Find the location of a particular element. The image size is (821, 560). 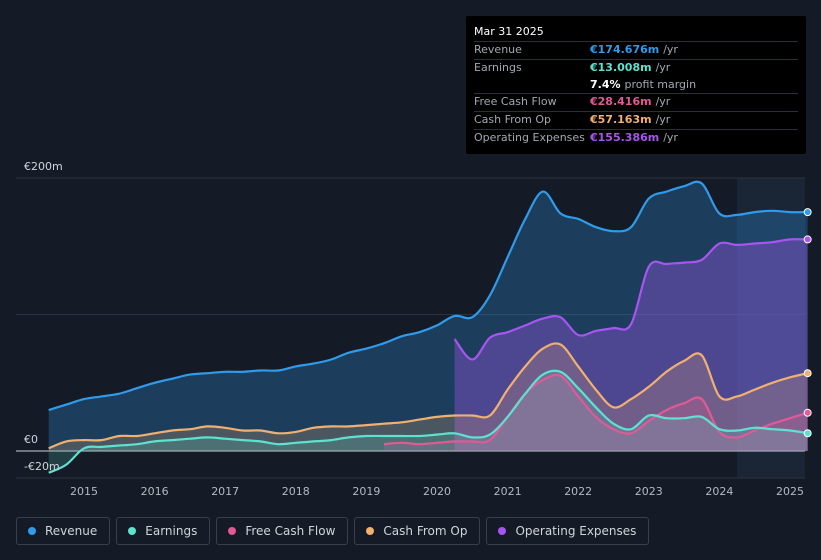

tooltip-row-unit: profit margin is located at coordinates (660, 84).